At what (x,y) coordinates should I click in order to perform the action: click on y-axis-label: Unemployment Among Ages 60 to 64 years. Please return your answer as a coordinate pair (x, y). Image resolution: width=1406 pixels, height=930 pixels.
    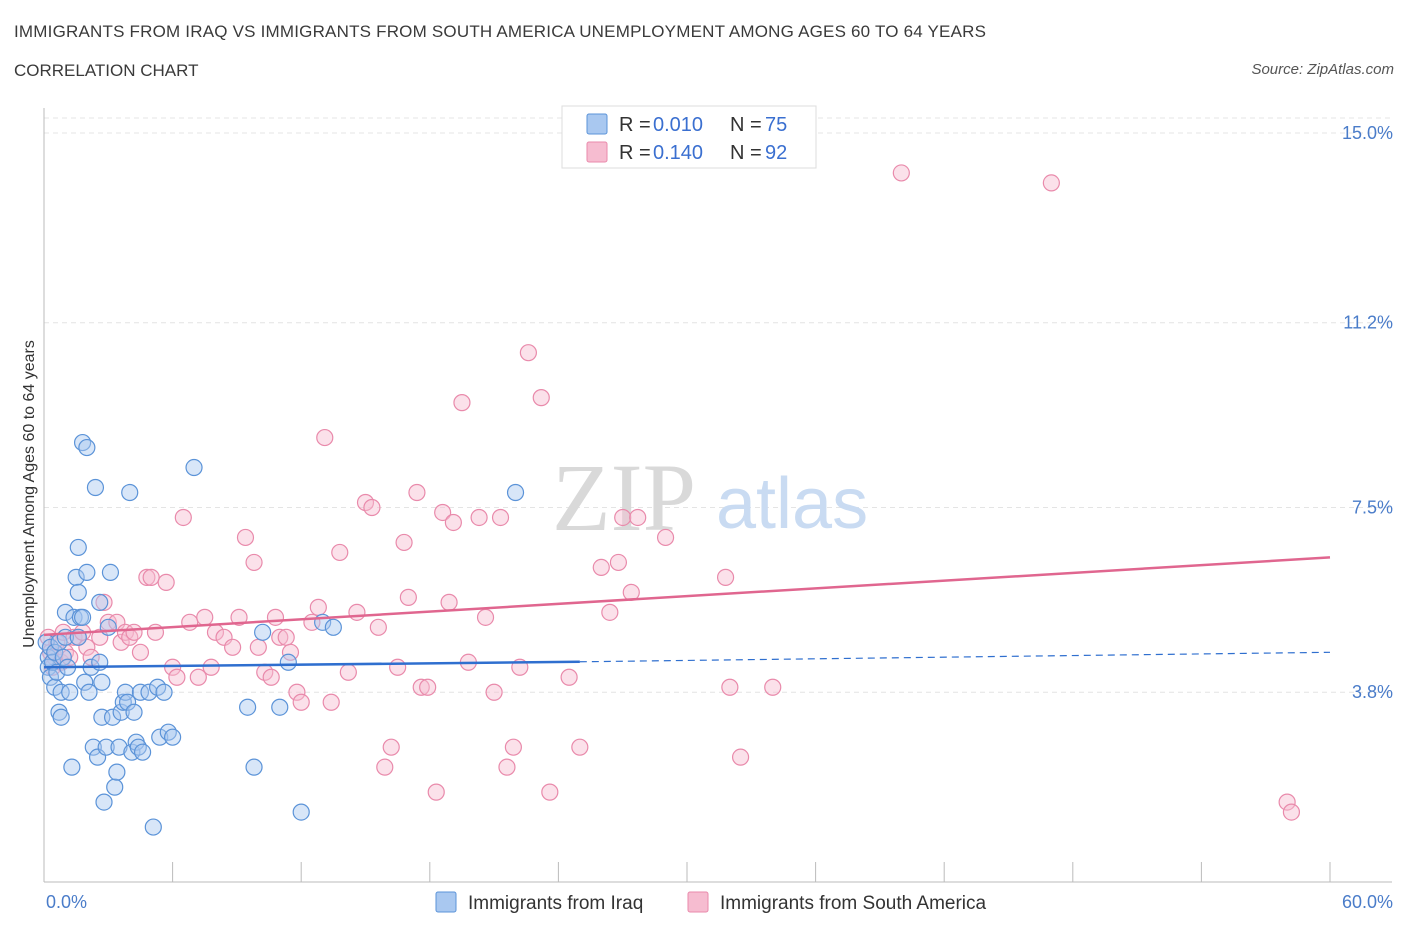
    Looking at the image, I should click on (29, 494).